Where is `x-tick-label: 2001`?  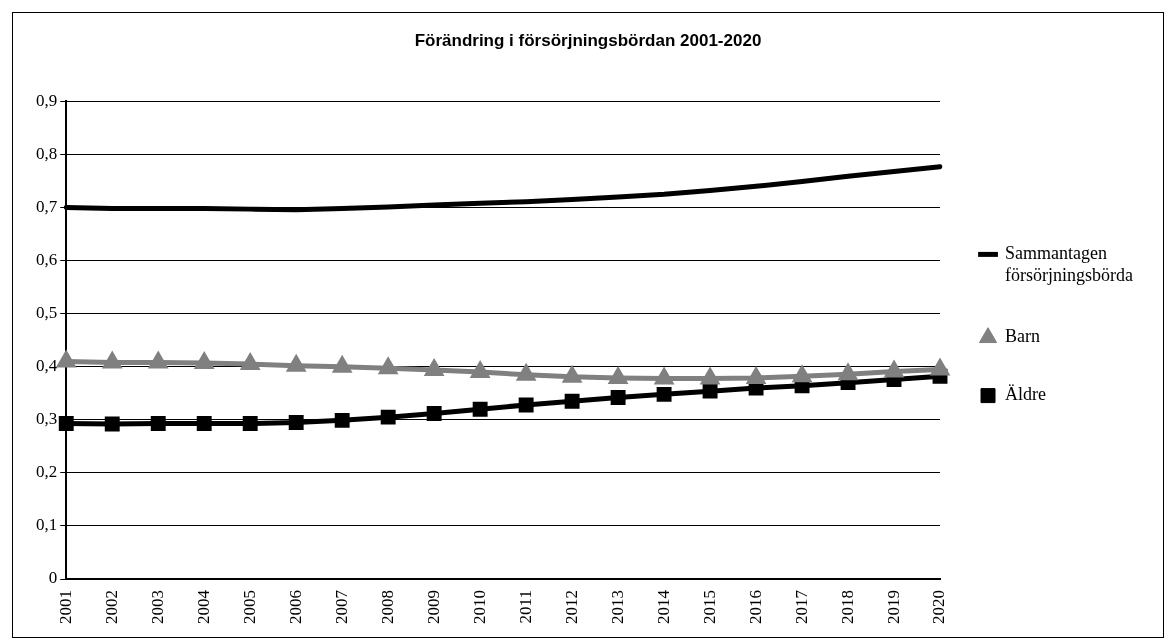
x-tick-label: 2001 is located at coordinates (65, 607).